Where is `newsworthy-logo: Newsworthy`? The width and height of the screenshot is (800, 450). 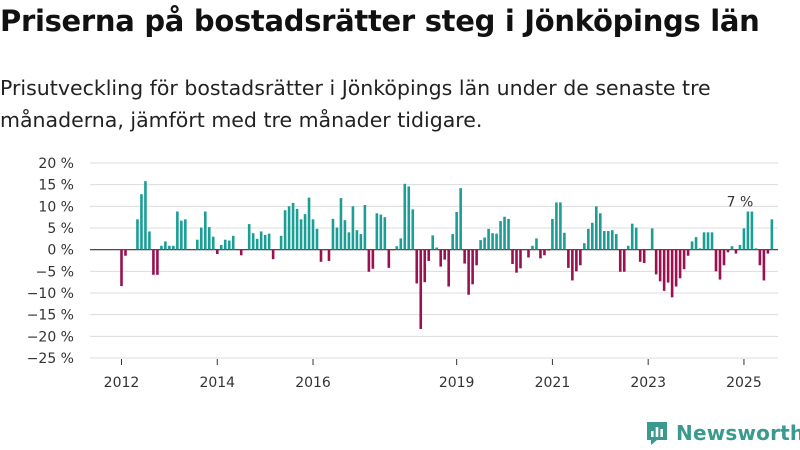 newsworthy-logo: Newsworthy is located at coordinates (722, 433).